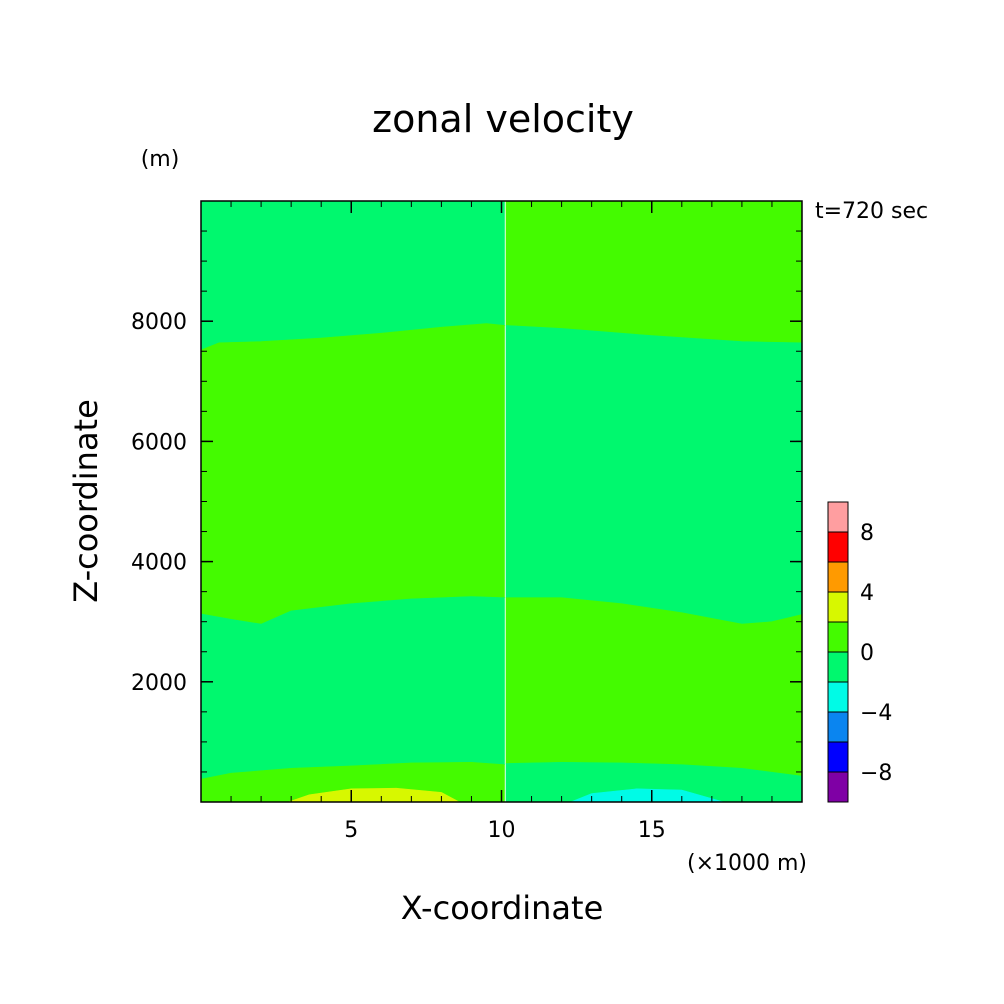  What do you see at coordinates (502, 830) in the screenshot?
I see `x-tick-label: 10` at bounding box center [502, 830].